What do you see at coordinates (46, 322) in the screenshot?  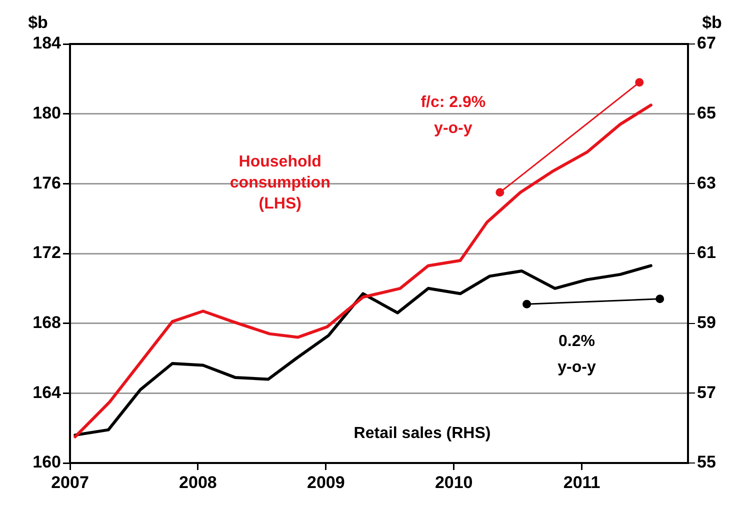 I see `y-tick-label: 168` at bounding box center [46, 322].